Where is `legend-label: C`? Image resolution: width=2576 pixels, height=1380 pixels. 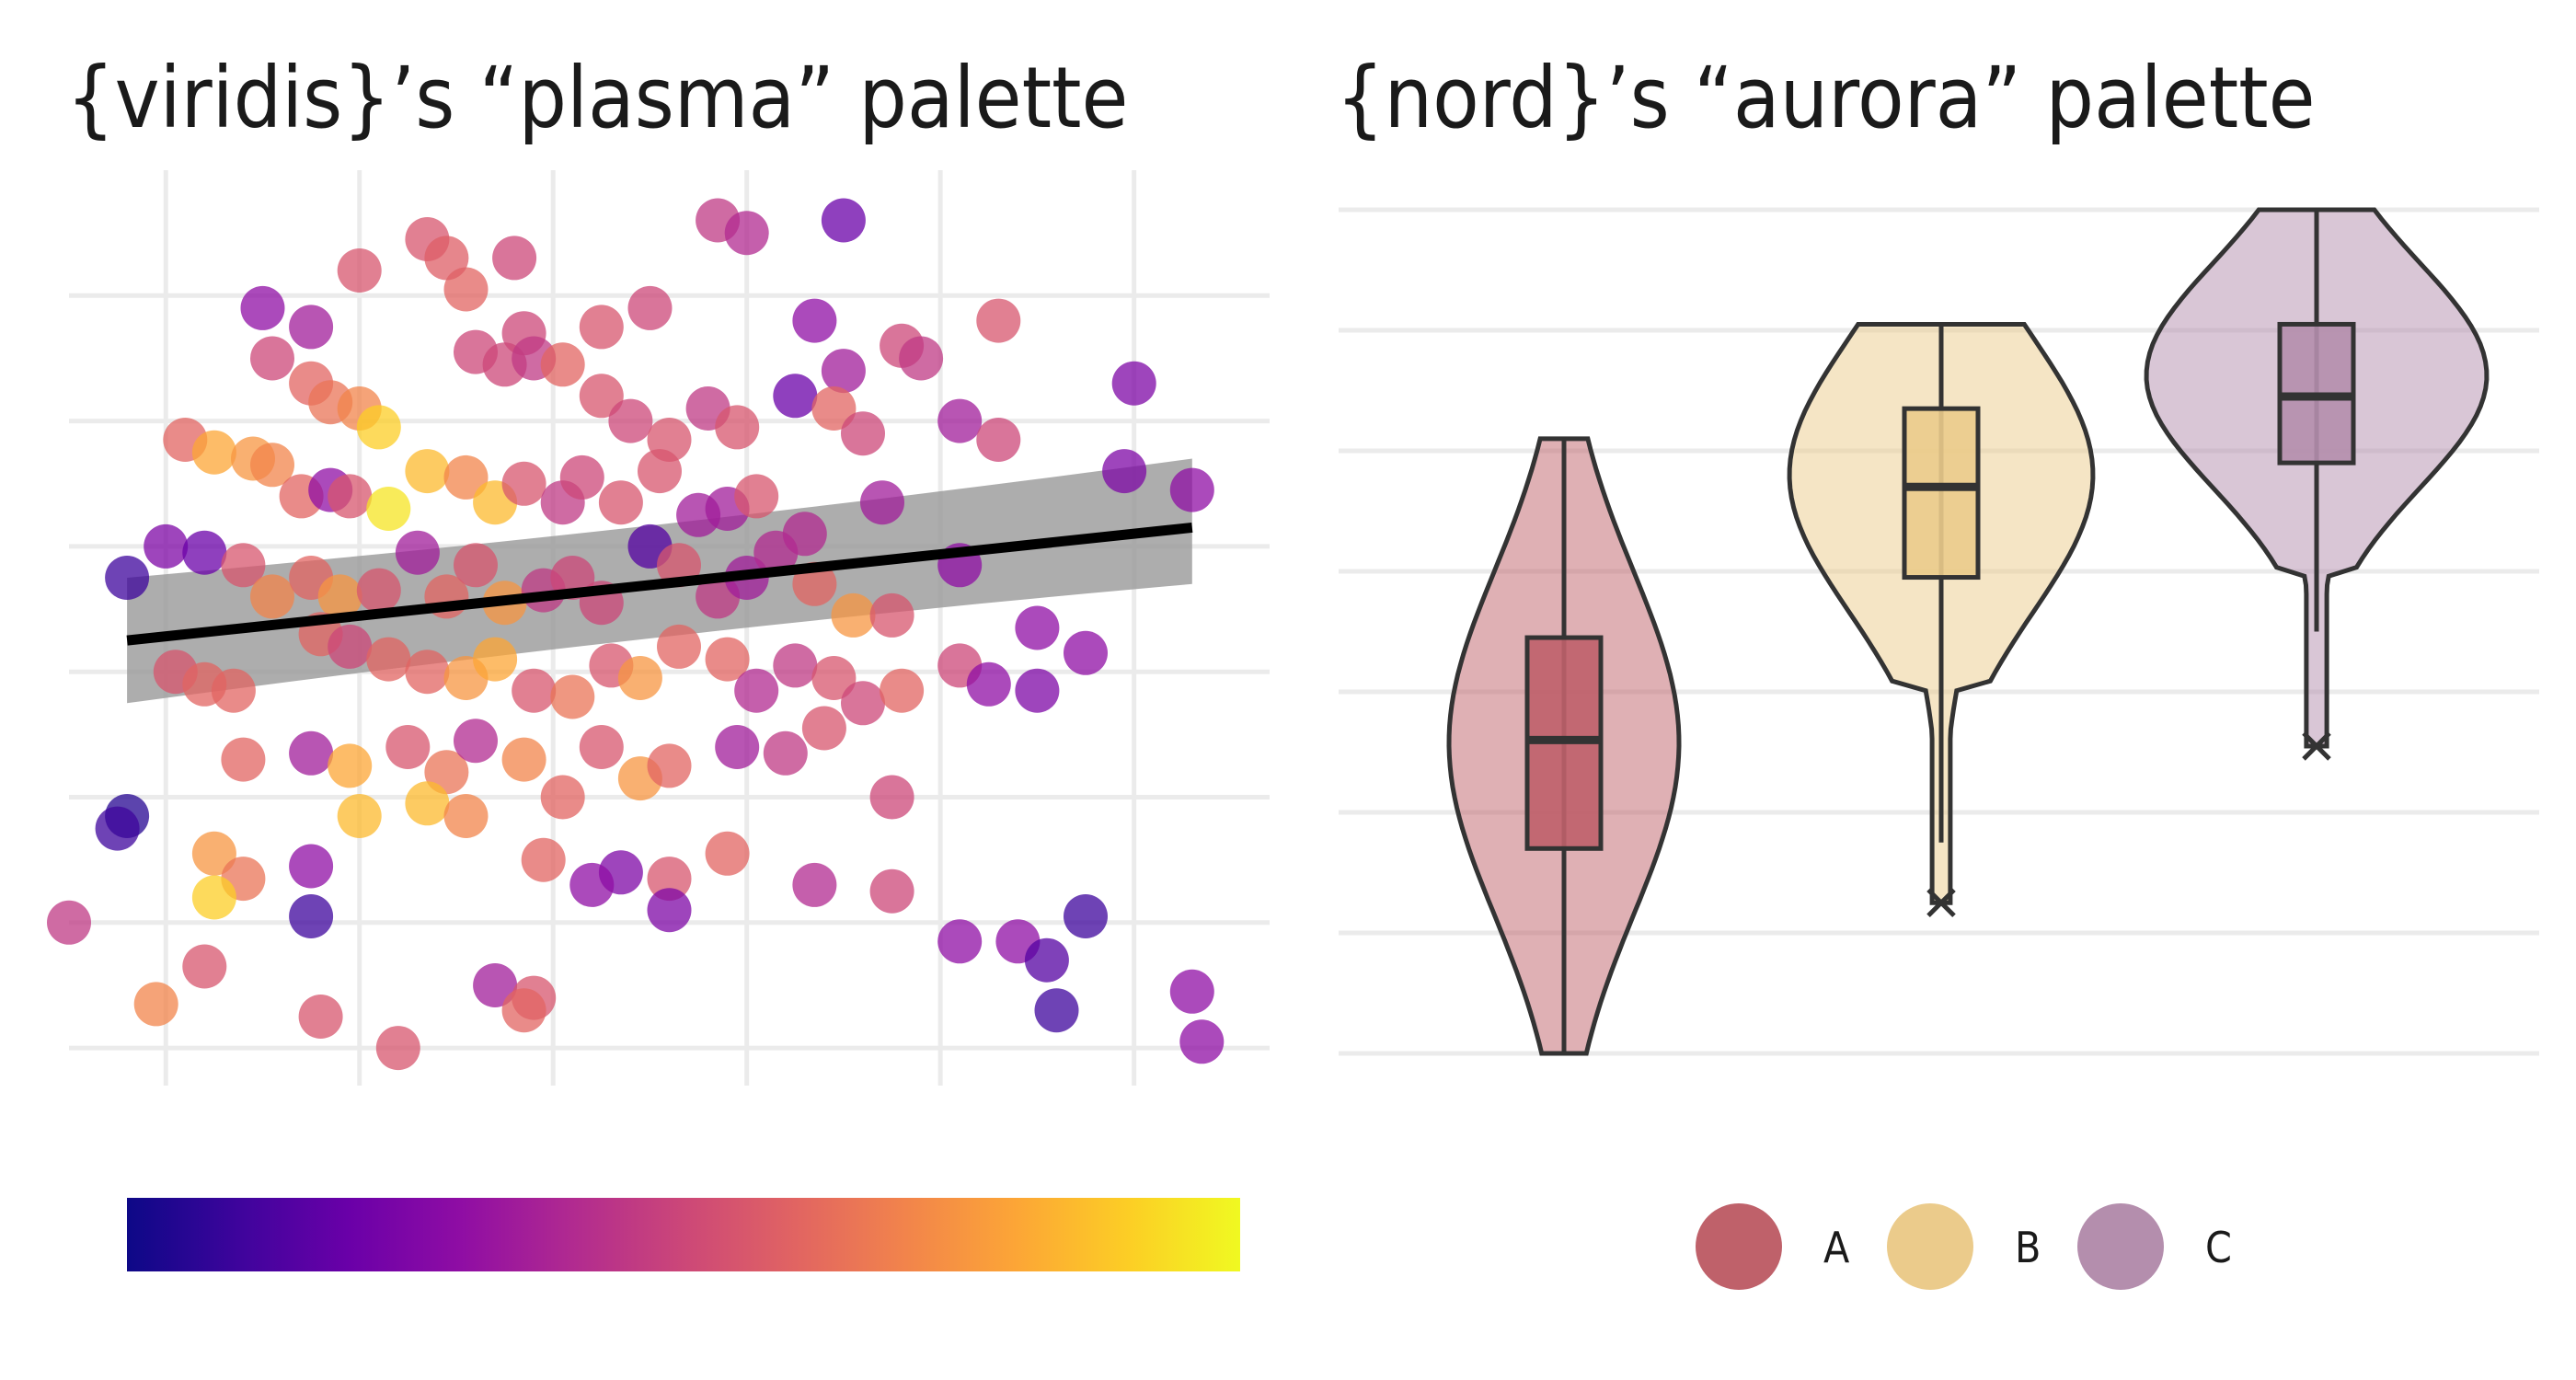
legend-label: C is located at coordinates (2218, 1247).